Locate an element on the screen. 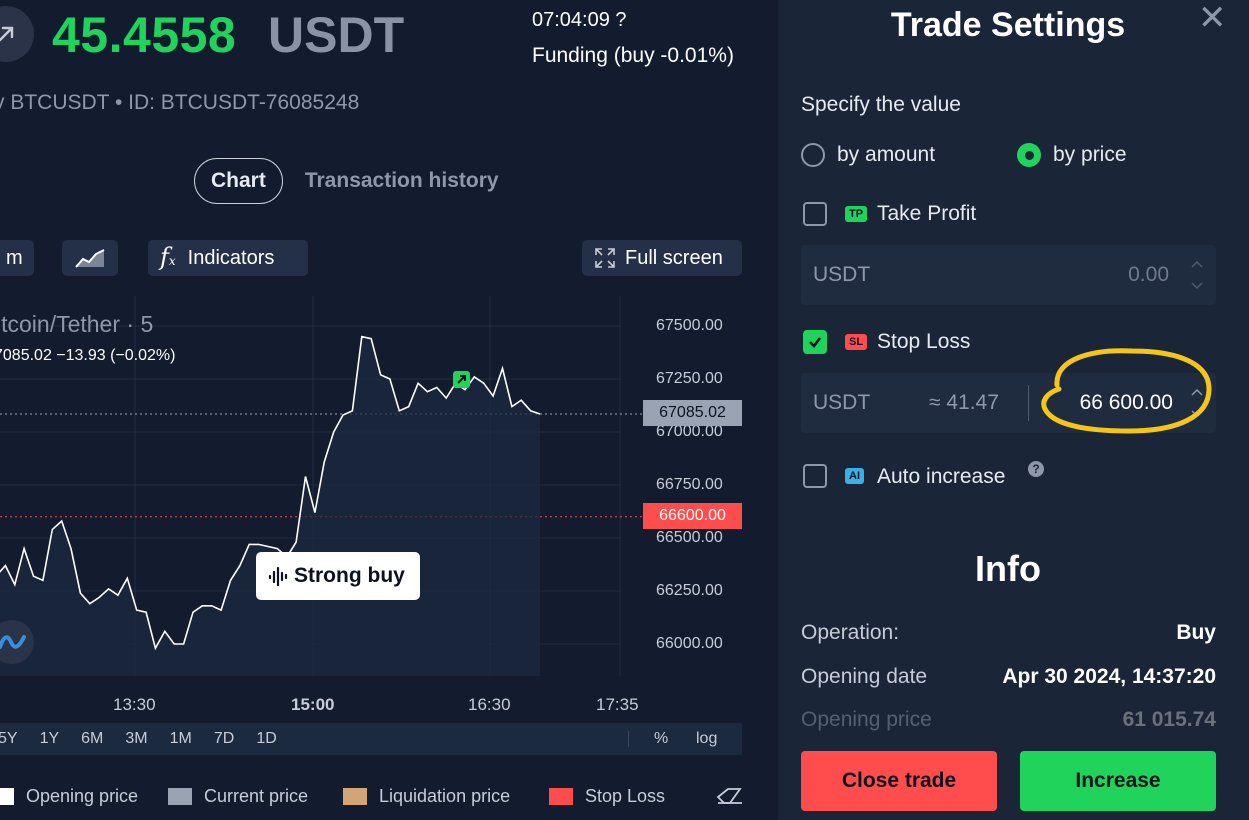 The height and width of the screenshot is (820, 1249). info-key: Operation: is located at coordinates (850, 632).